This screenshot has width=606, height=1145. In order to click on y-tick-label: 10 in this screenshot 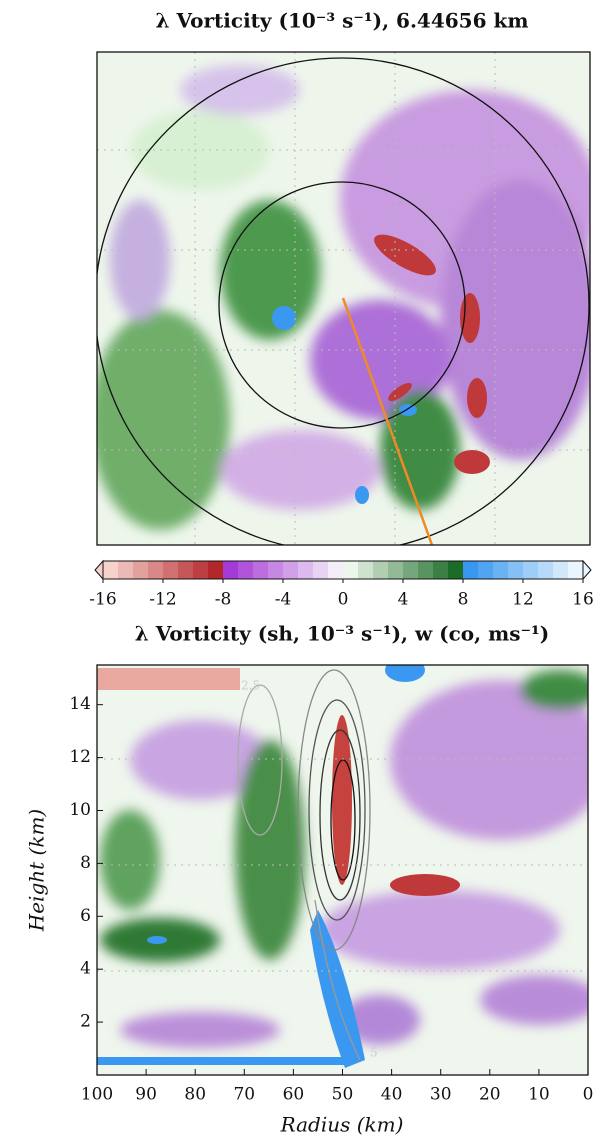, I will do `click(80, 810)`.